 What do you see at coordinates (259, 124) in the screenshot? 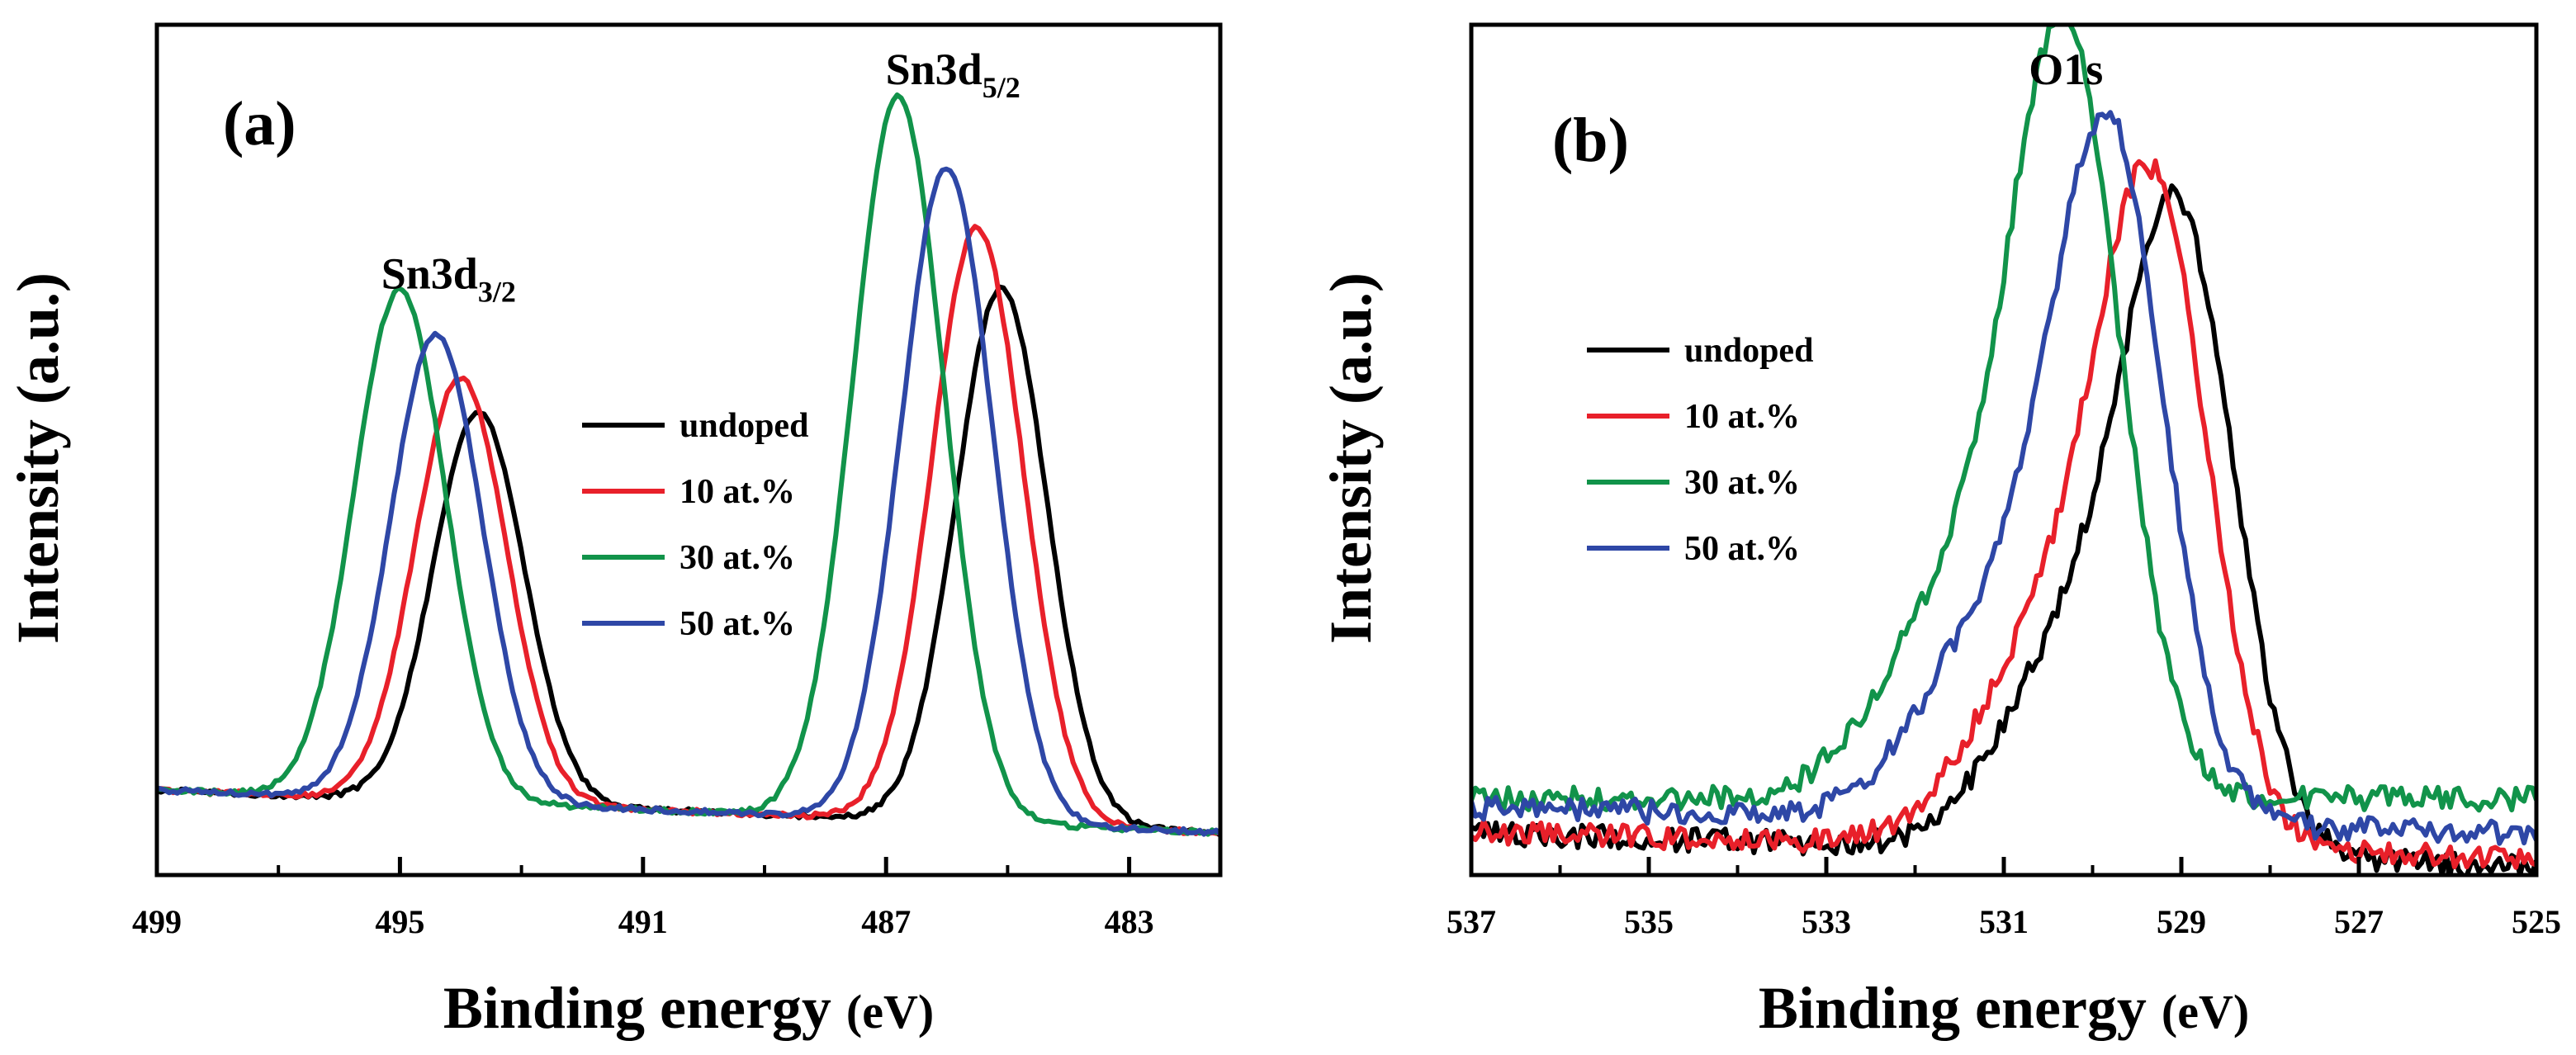
I see `panel-label: (a)` at bounding box center [259, 124].